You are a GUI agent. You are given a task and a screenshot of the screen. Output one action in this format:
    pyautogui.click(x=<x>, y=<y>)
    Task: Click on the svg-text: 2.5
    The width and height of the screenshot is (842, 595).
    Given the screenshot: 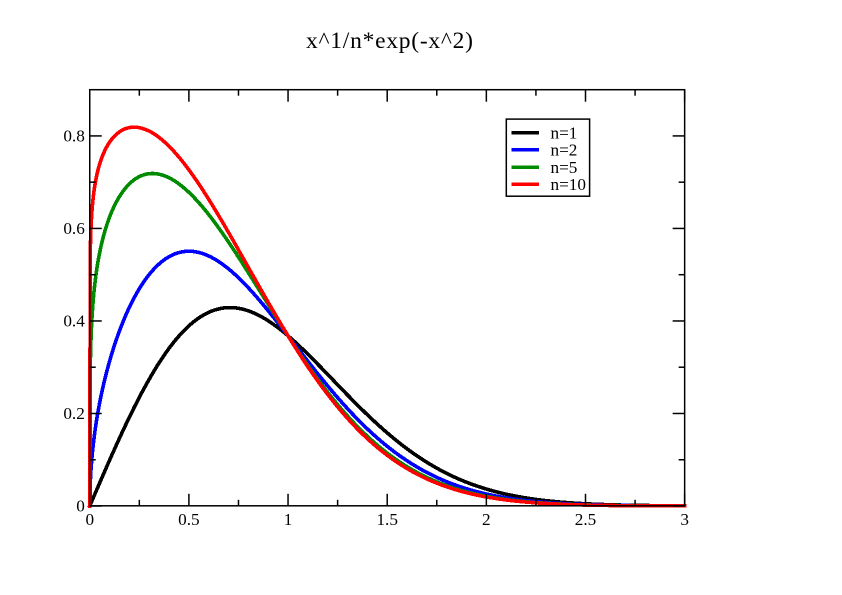 What is the action you would take?
    pyautogui.click(x=585, y=519)
    